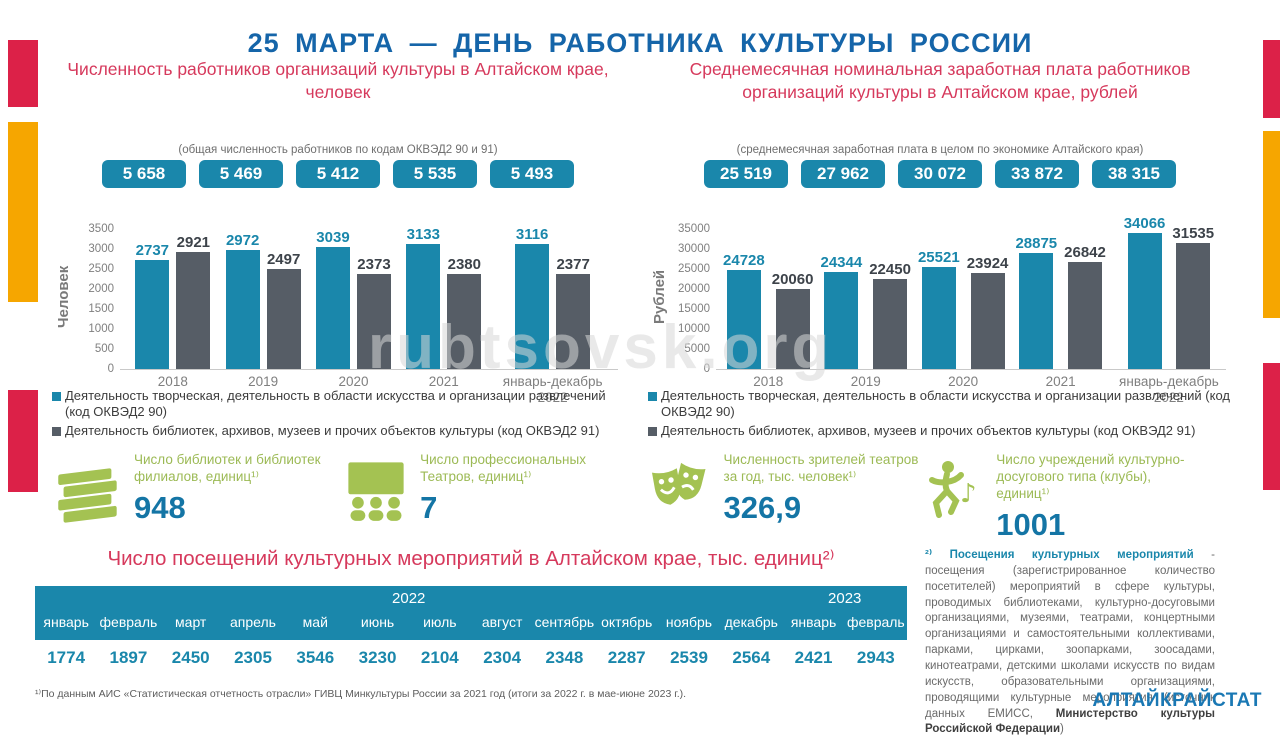 The width and height of the screenshot is (1280, 738). What do you see at coordinates (744, 310) in the screenshot?
I see `bar-with-label: 24728` at bounding box center [744, 310].